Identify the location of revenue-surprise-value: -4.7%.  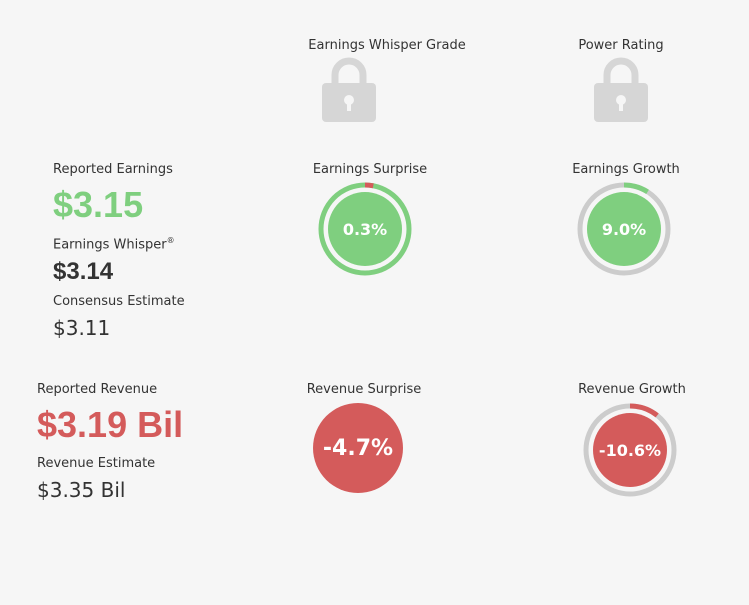
(358, 448).